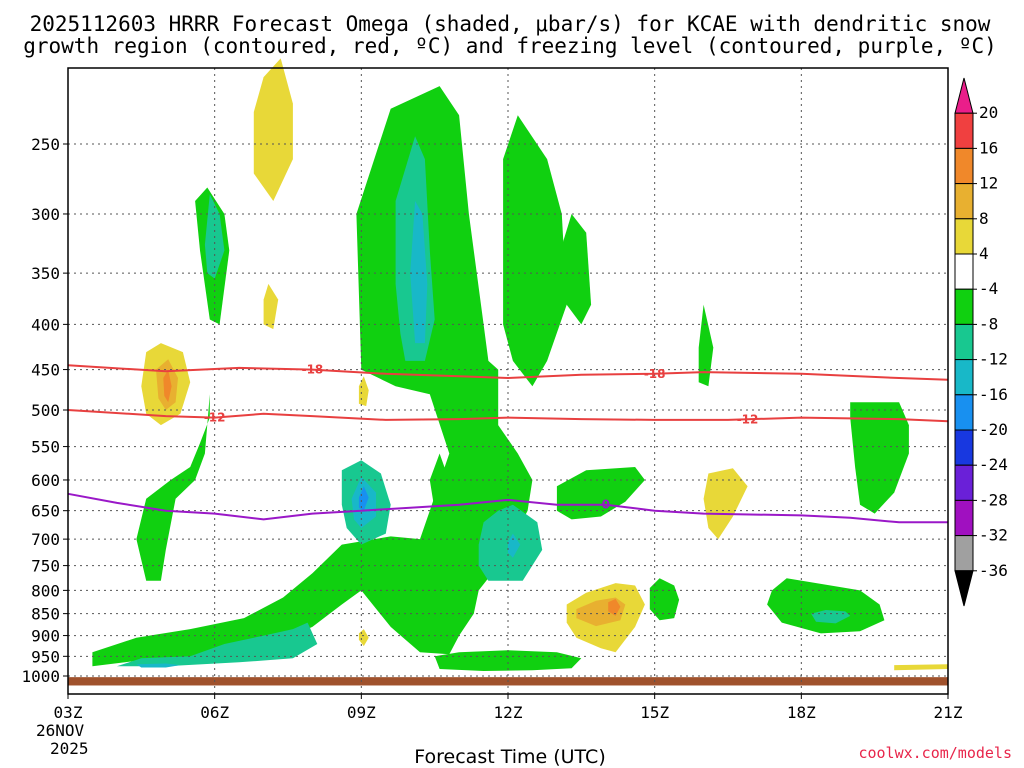 The width and height of the screenshot is (1024, 768). Describe the element at coordinates (45, 324) in the screenshot. I see `y-tick-label-400: 400` at that location.